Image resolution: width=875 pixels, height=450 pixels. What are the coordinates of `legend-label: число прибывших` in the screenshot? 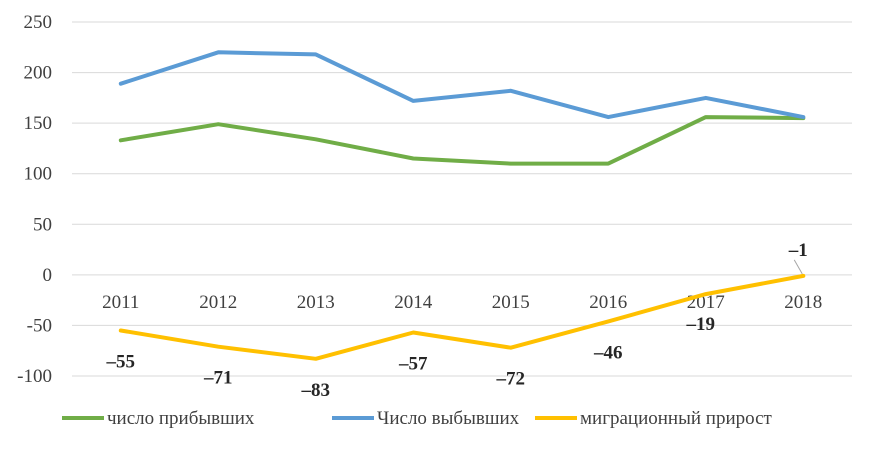 It's located at (181, 418).